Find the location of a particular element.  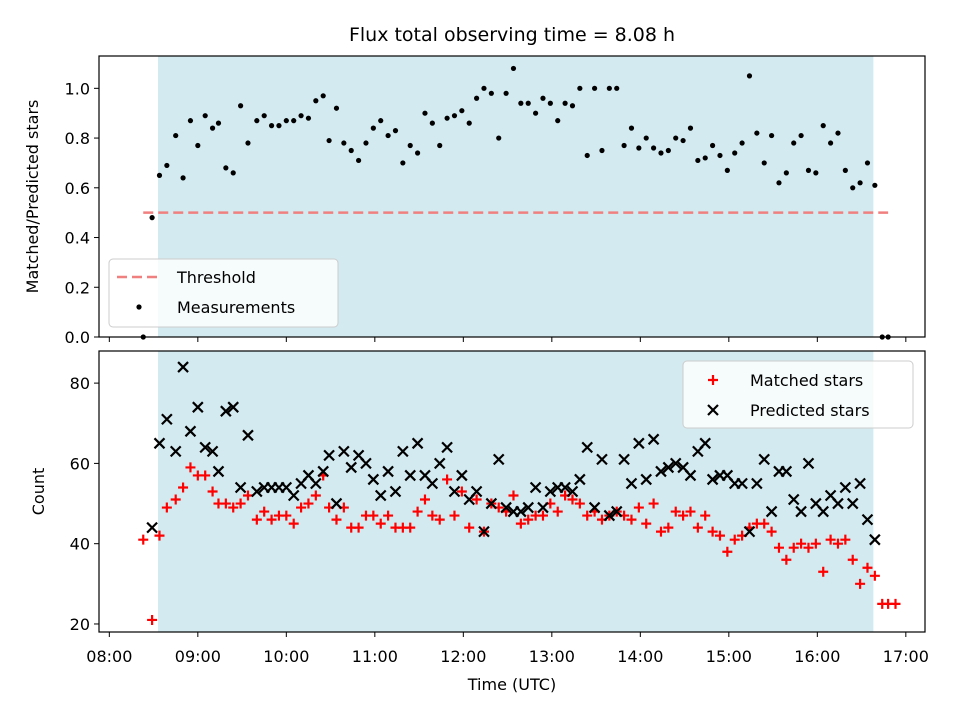

legend-measurements-swatch is located at coordinates (139, 307).